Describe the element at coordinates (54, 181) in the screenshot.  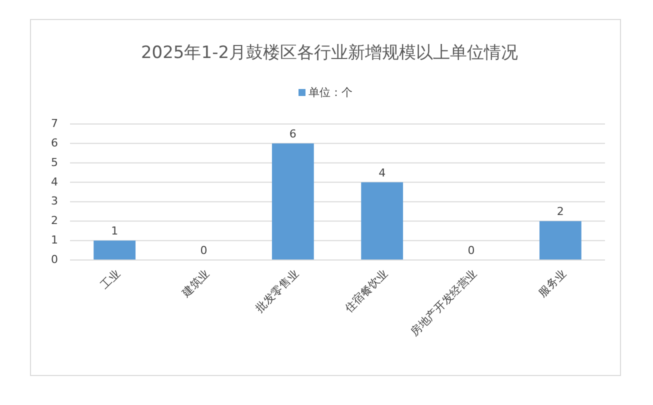
I see `y-tick-label: 4` at that location.